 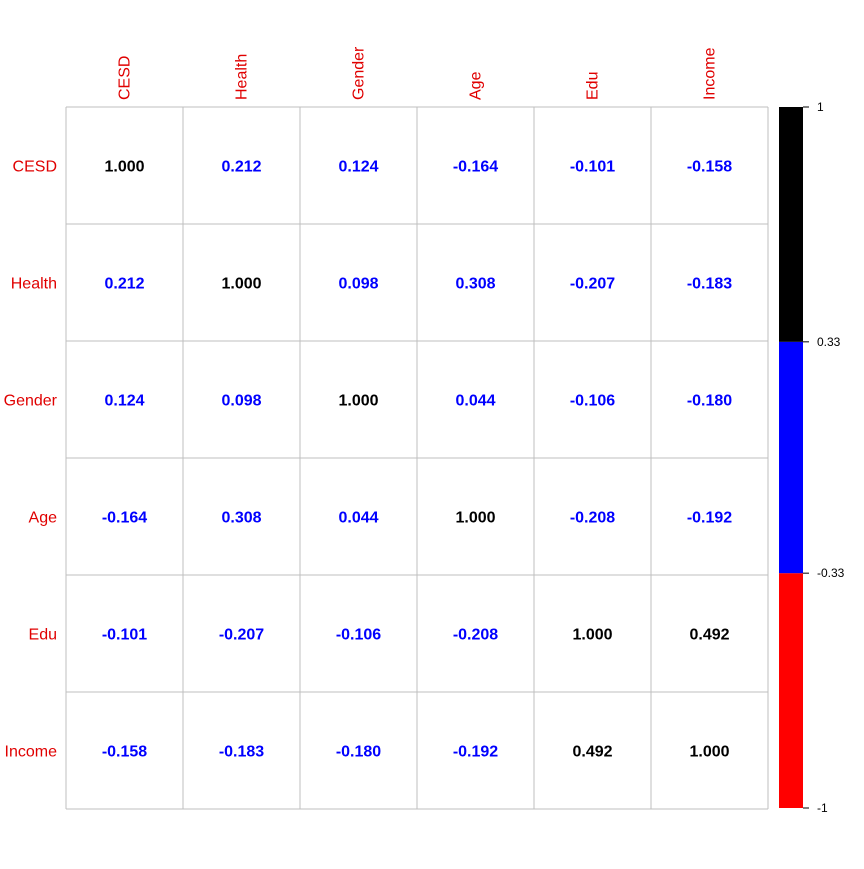 What do you see at coordinates (476, 85) in the screenshot?
I see `column-label: Age` at bounding box center [476, 85].